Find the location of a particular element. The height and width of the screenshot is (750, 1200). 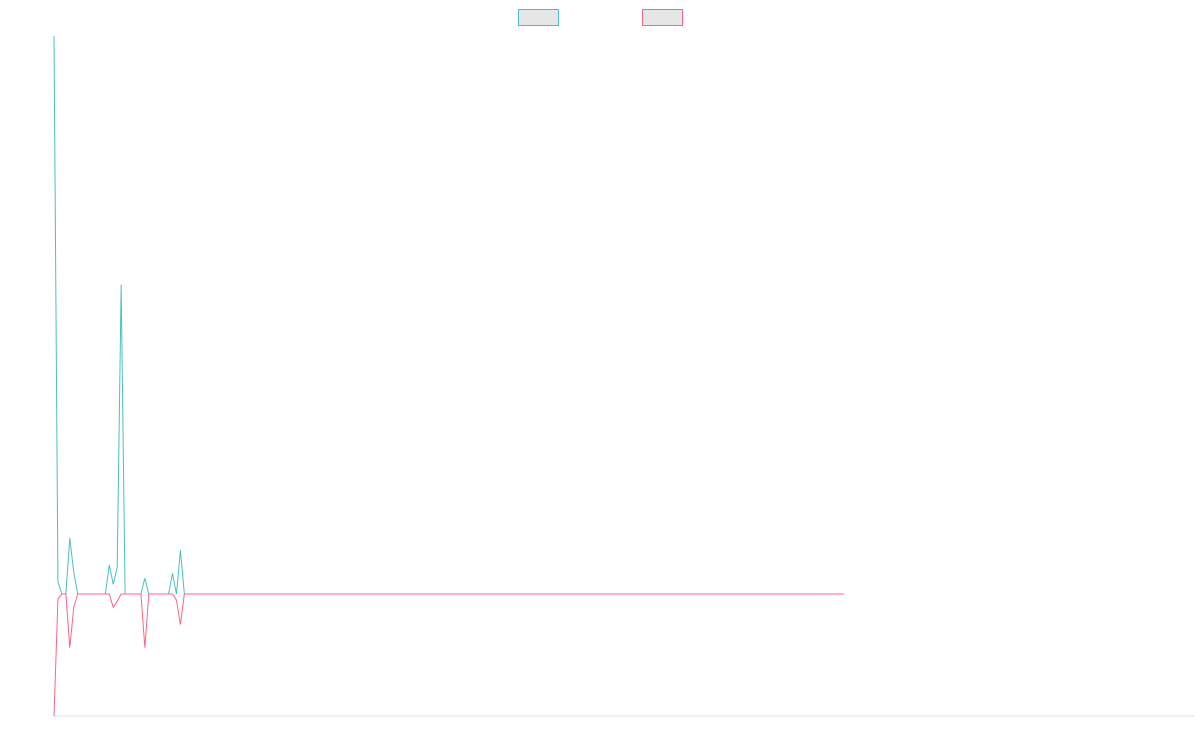

legend is located at coordinates (600, 17).